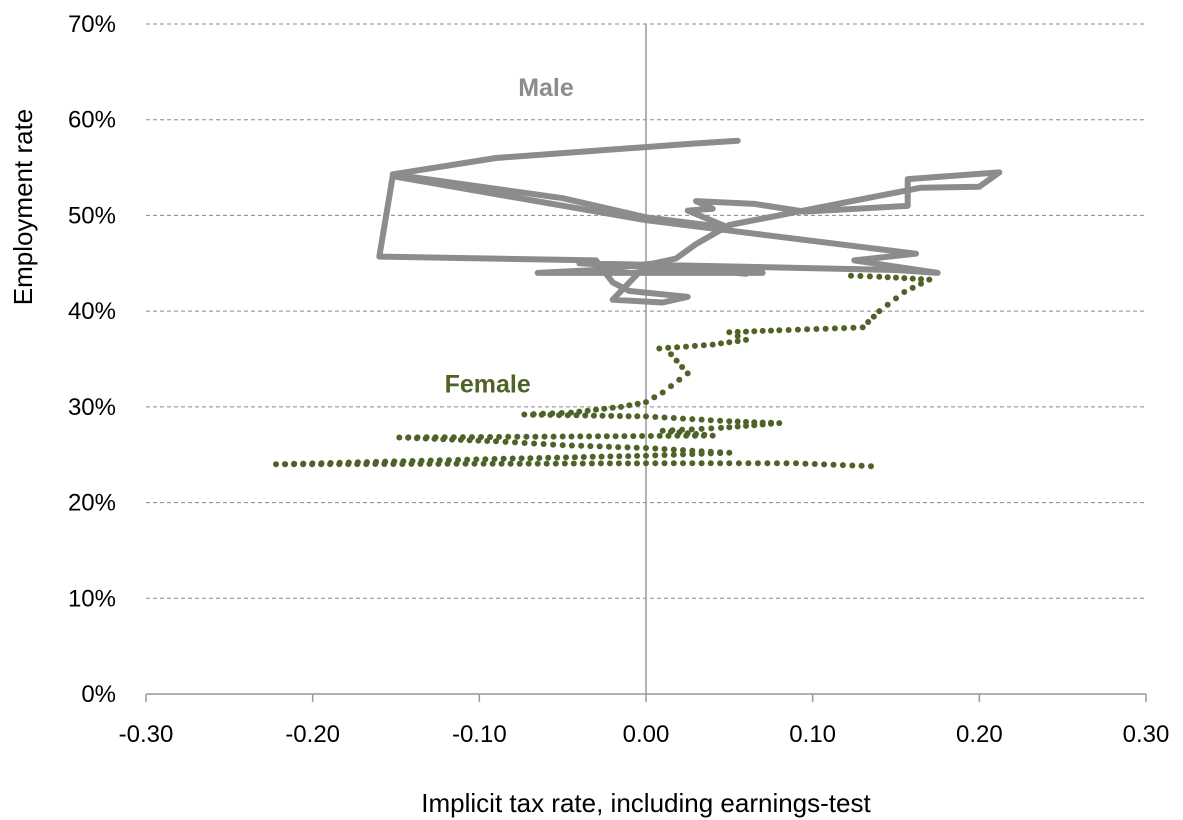 This screenshot has width=1183, height=820. Describe the element at coordinates (92, 598) in the screenshot. I see `y-tick-label: 10%` at that location.